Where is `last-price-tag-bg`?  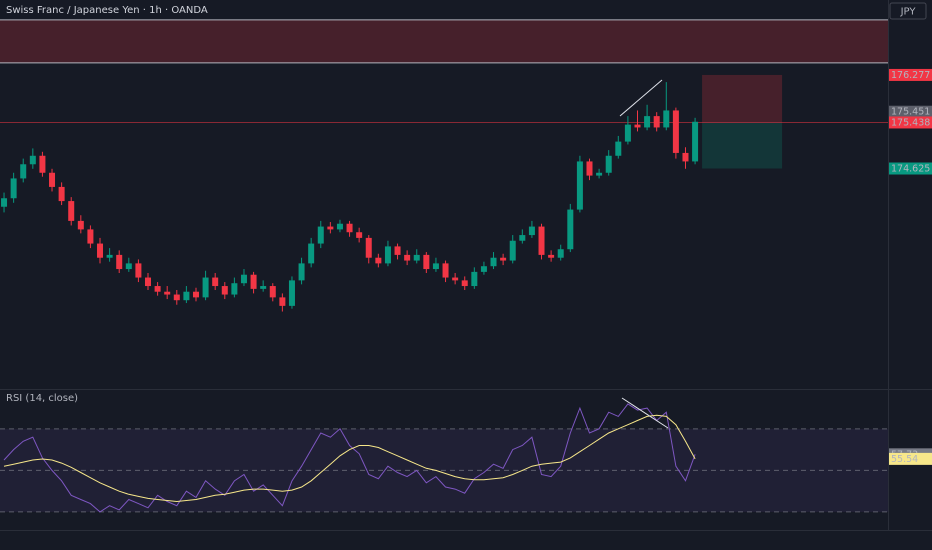
last-price-tag-bg is located at coordinates (910, 111).